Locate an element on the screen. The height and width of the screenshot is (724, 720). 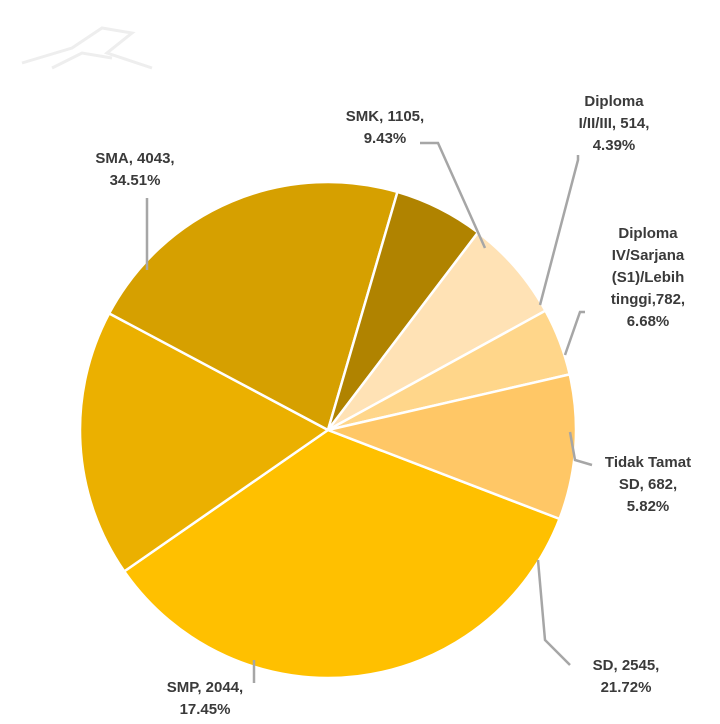
data-label-sma: SMA, 4043, 34.51% is located at coordinates (134, 169).